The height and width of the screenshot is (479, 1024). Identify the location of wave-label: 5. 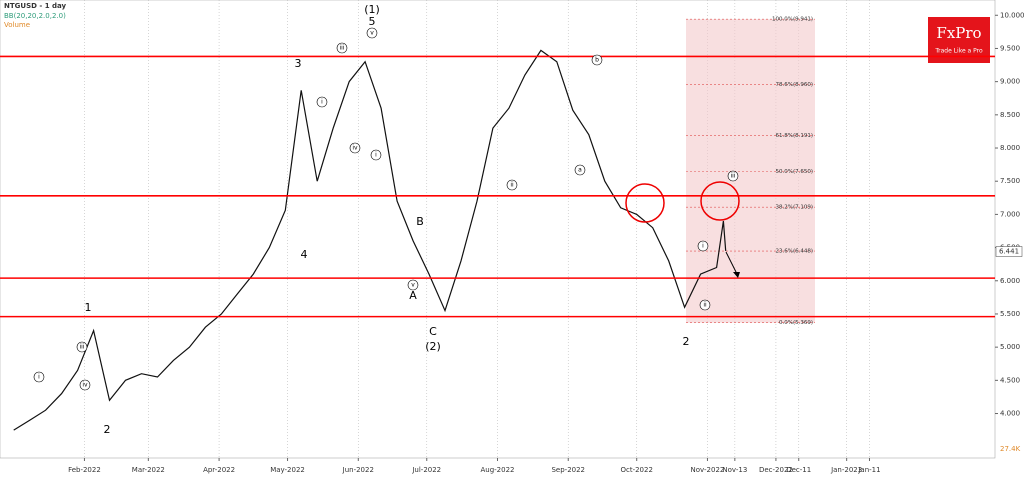
(372, 21).